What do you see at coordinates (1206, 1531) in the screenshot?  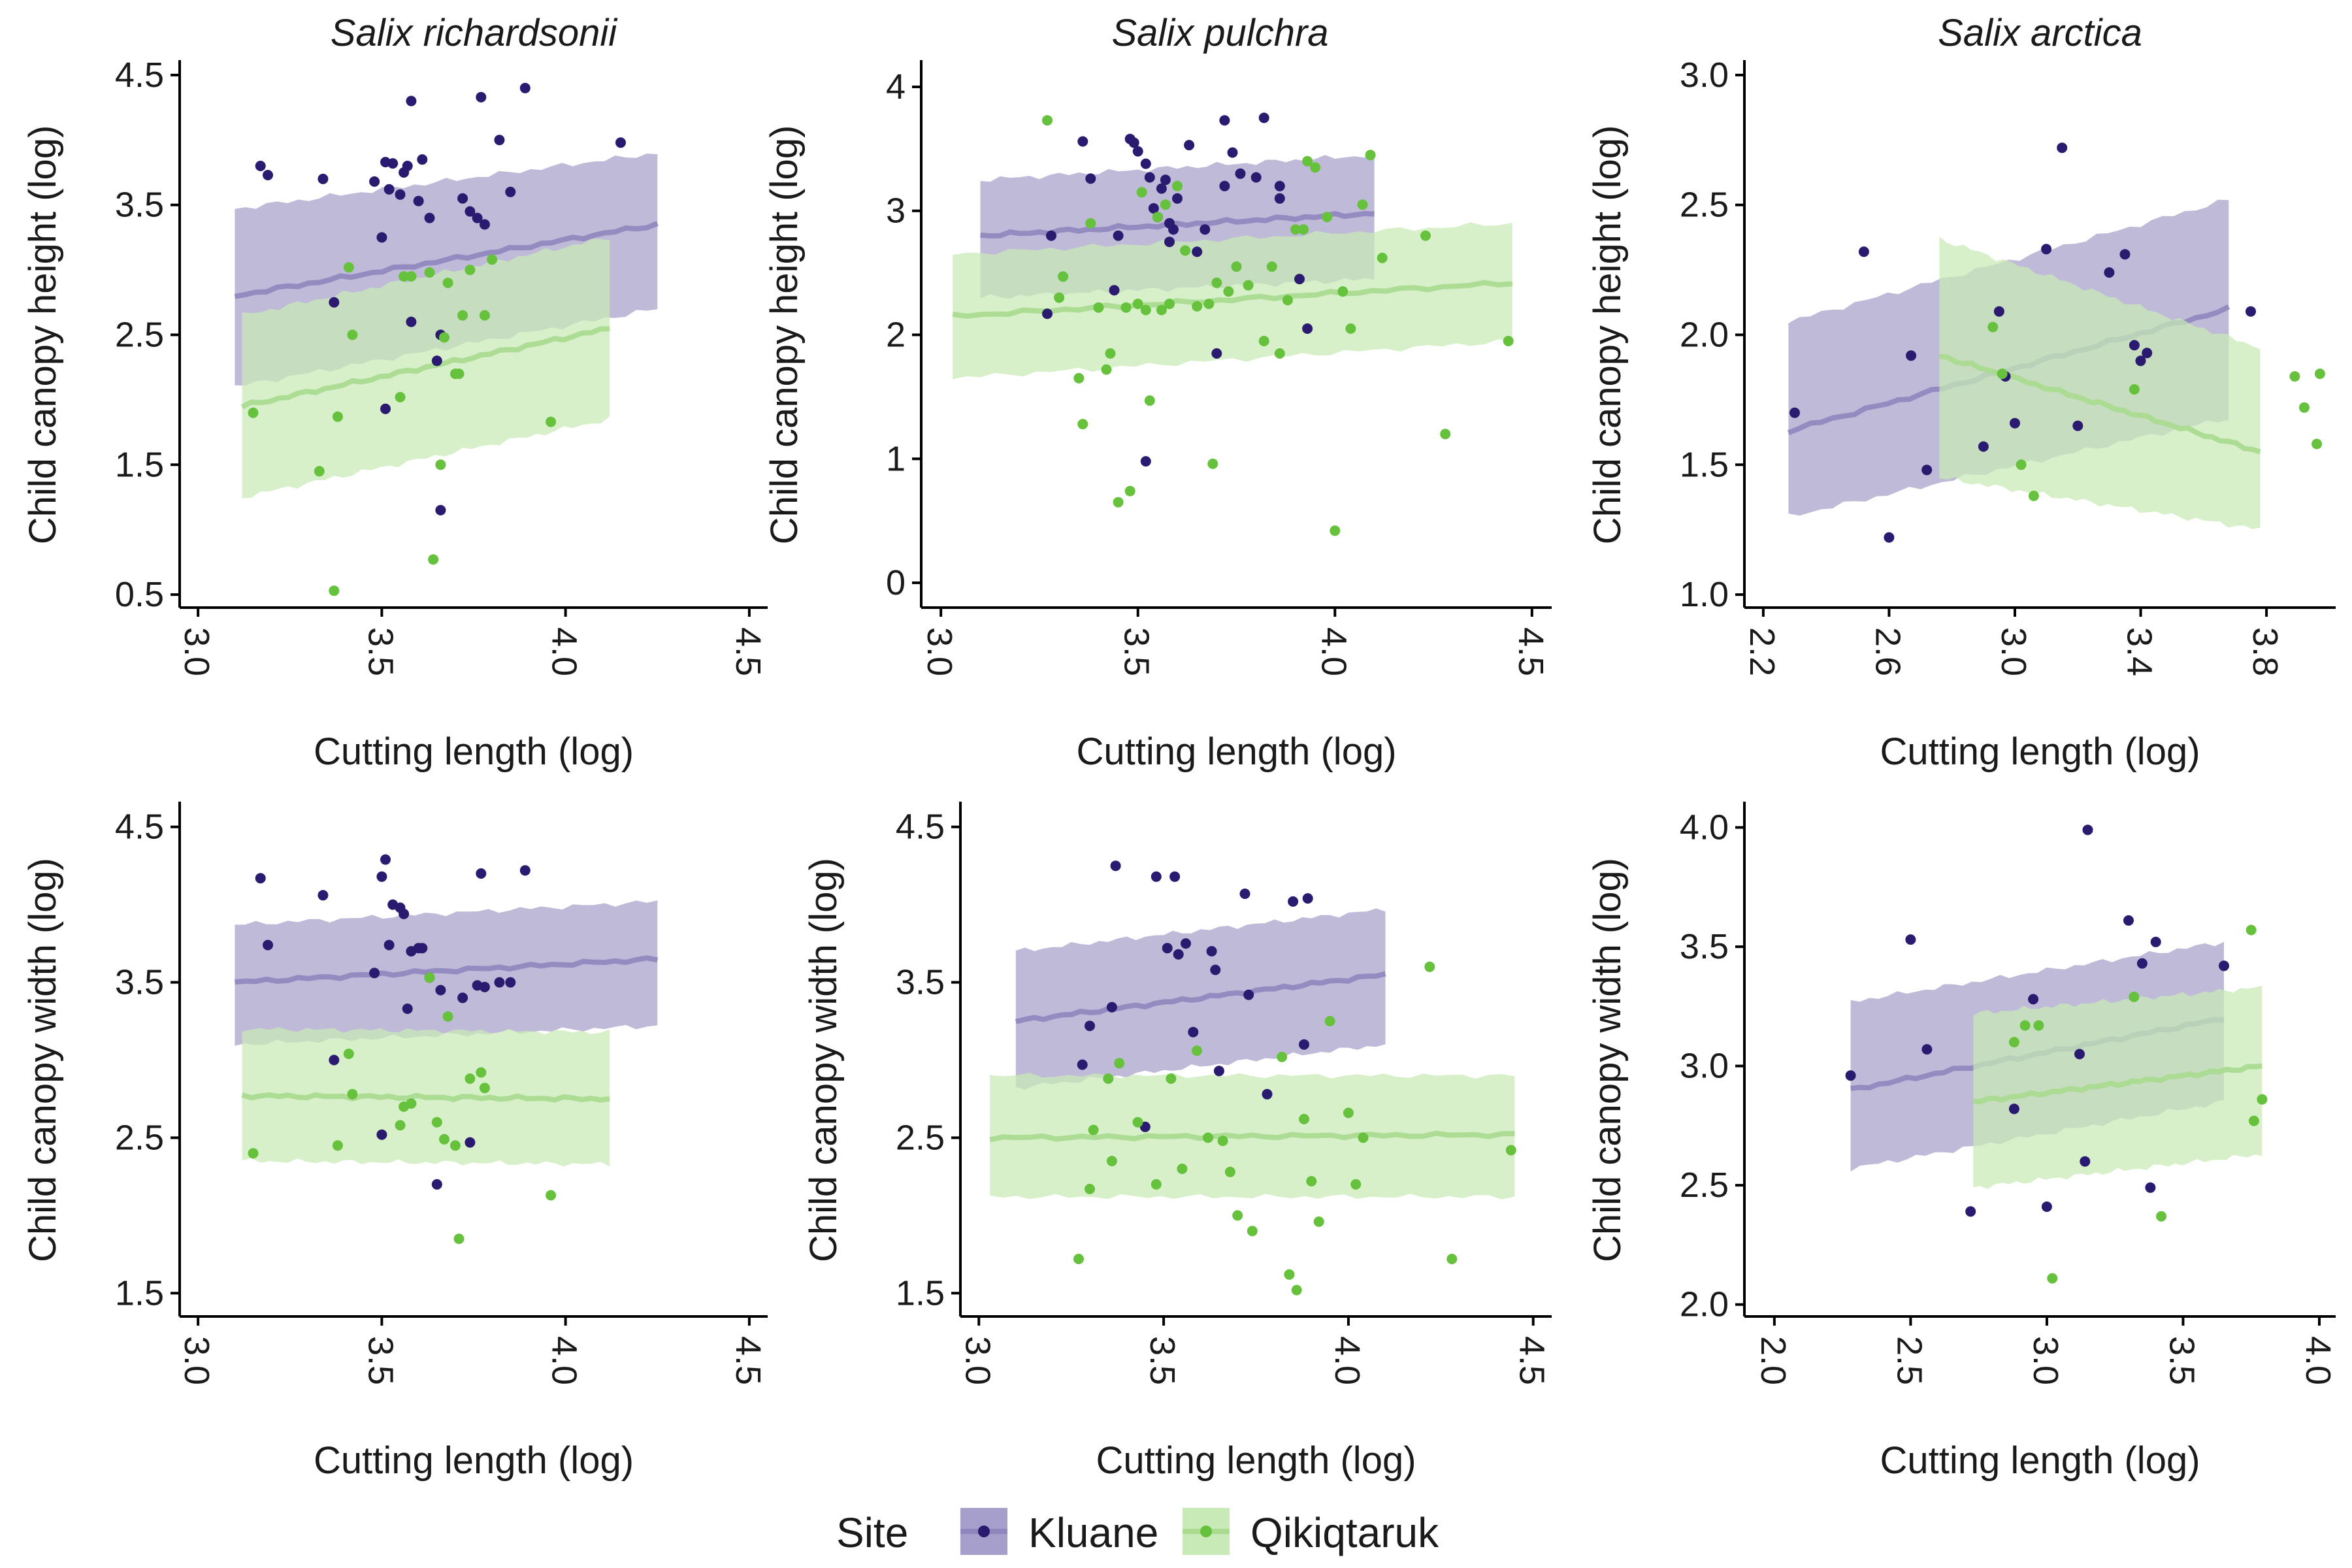 I see `legend-key-qikiqtaruk-point` at bounding box center [1206, 1531].